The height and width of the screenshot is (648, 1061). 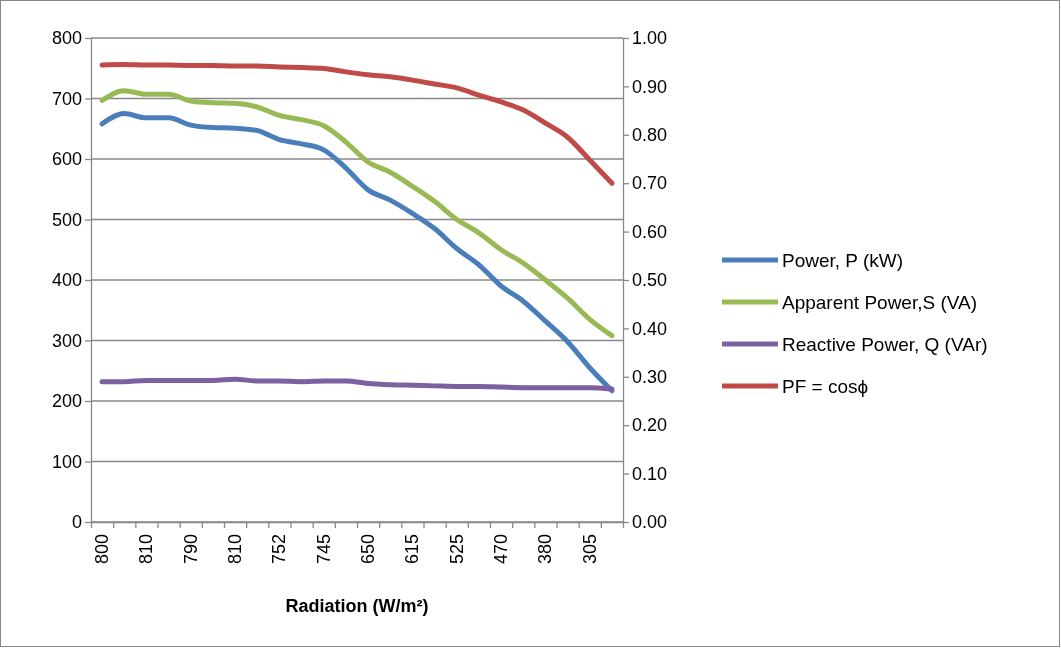 I want to click on y-tick-label: 600, so click(x=66, y=159).